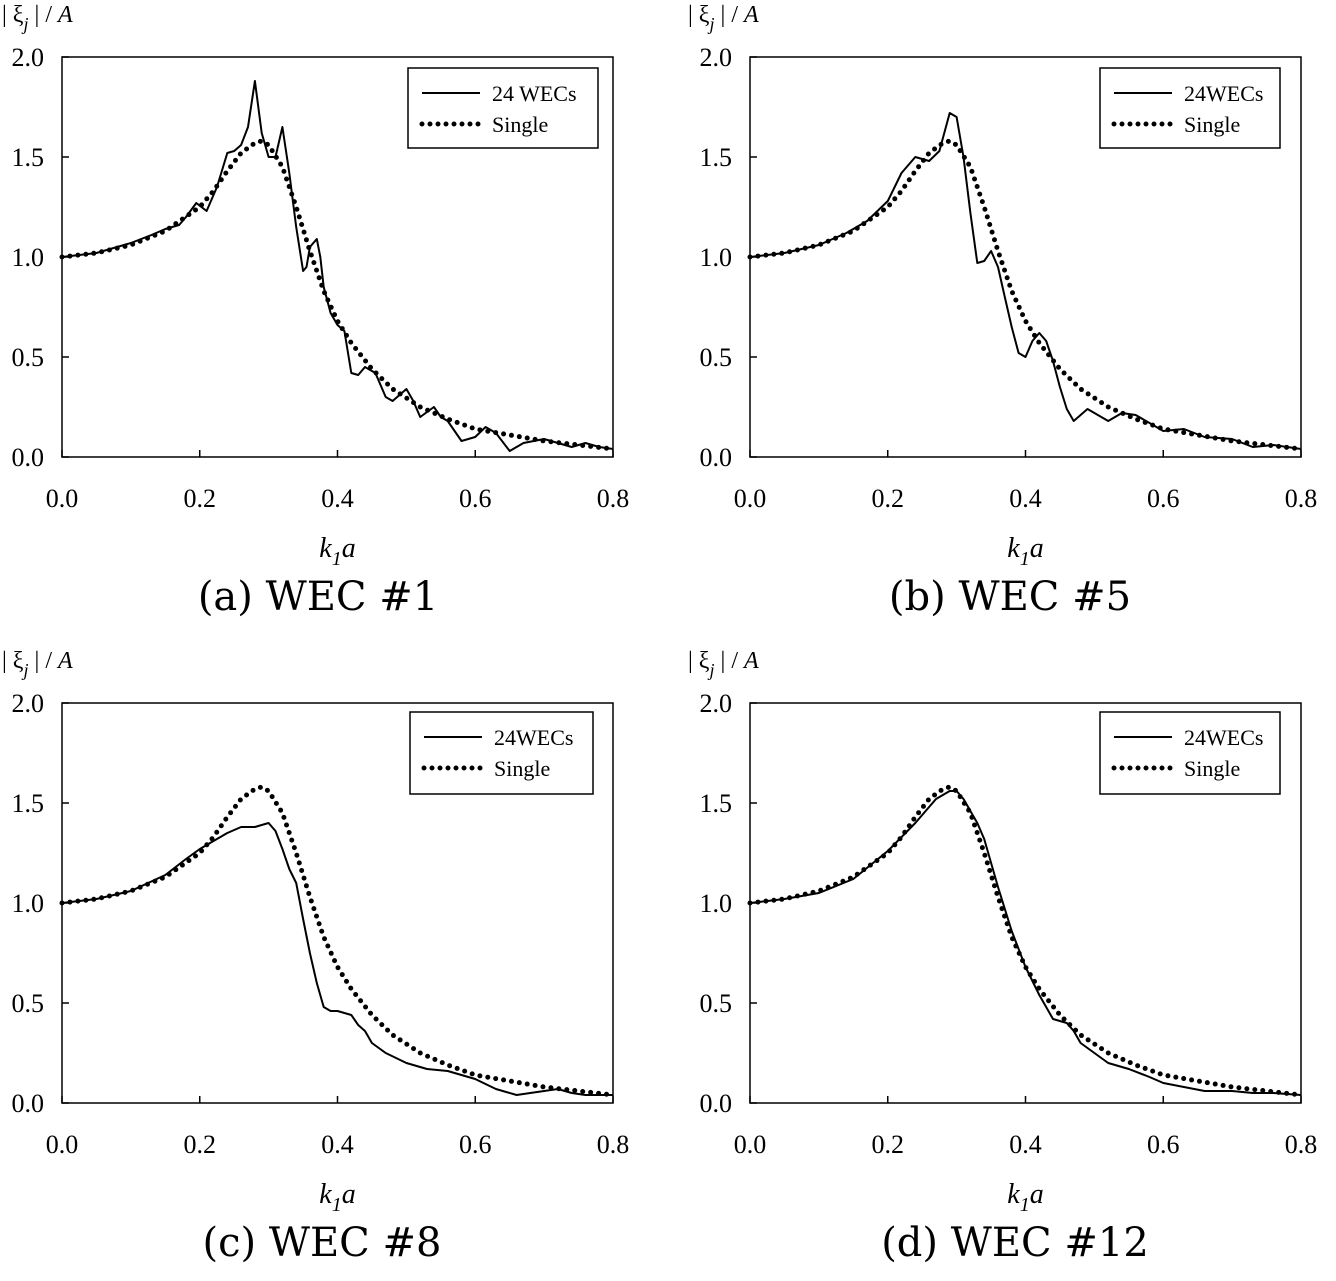 Image resolution: width=1336 pixels, height=1281 pixels. Describe the element at coordinates (534, 93) in the screenshot. I see `legend-label: 24 WECs` at that location.